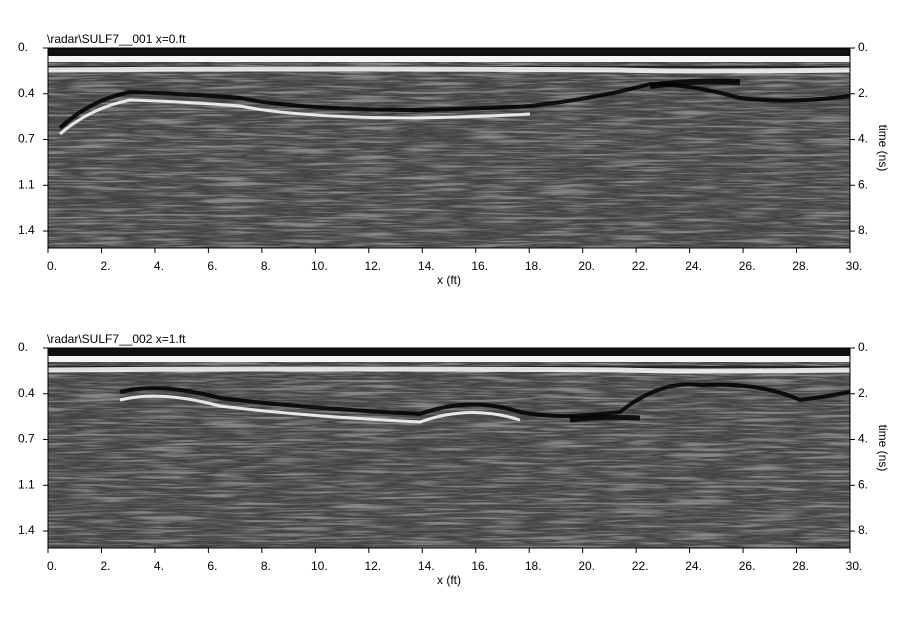  Describe the element at coordinates (116, 39) in the screenshot. I see `panel-title: \radar\SULF7__001 x=0.ft` at that location.